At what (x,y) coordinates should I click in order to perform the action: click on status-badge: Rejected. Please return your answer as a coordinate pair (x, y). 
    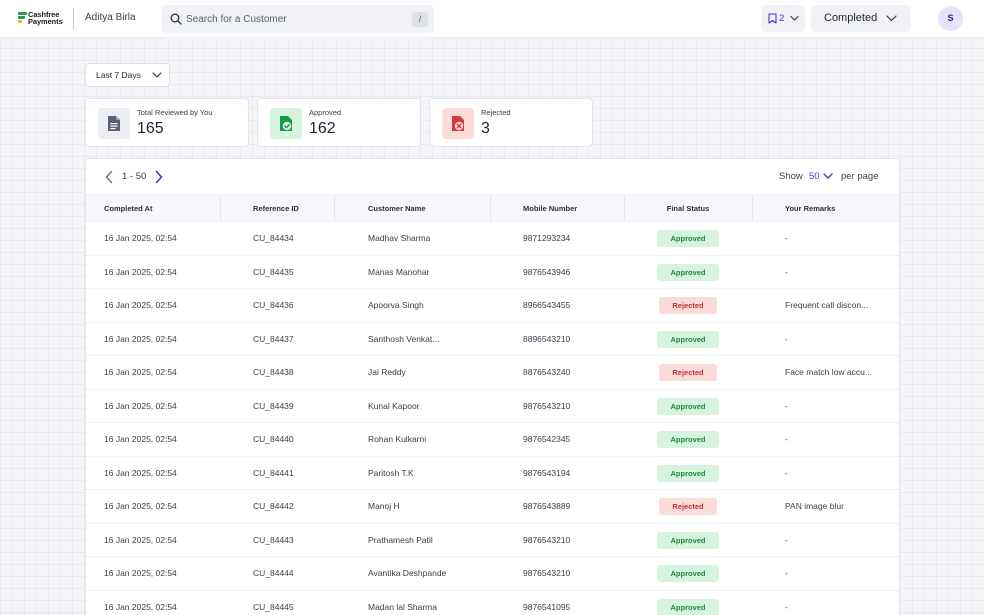
    Looking at the image, I should click on (688, 305).